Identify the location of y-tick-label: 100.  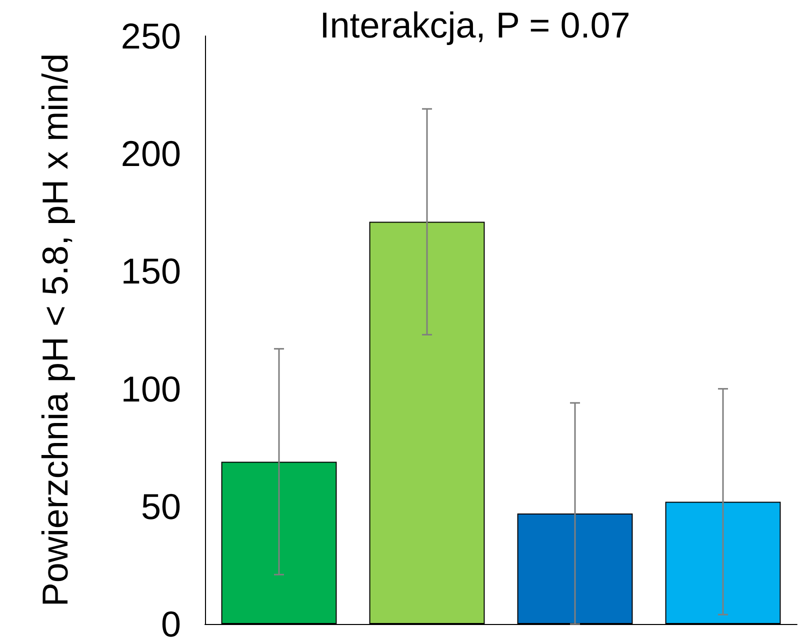
(150, 389).